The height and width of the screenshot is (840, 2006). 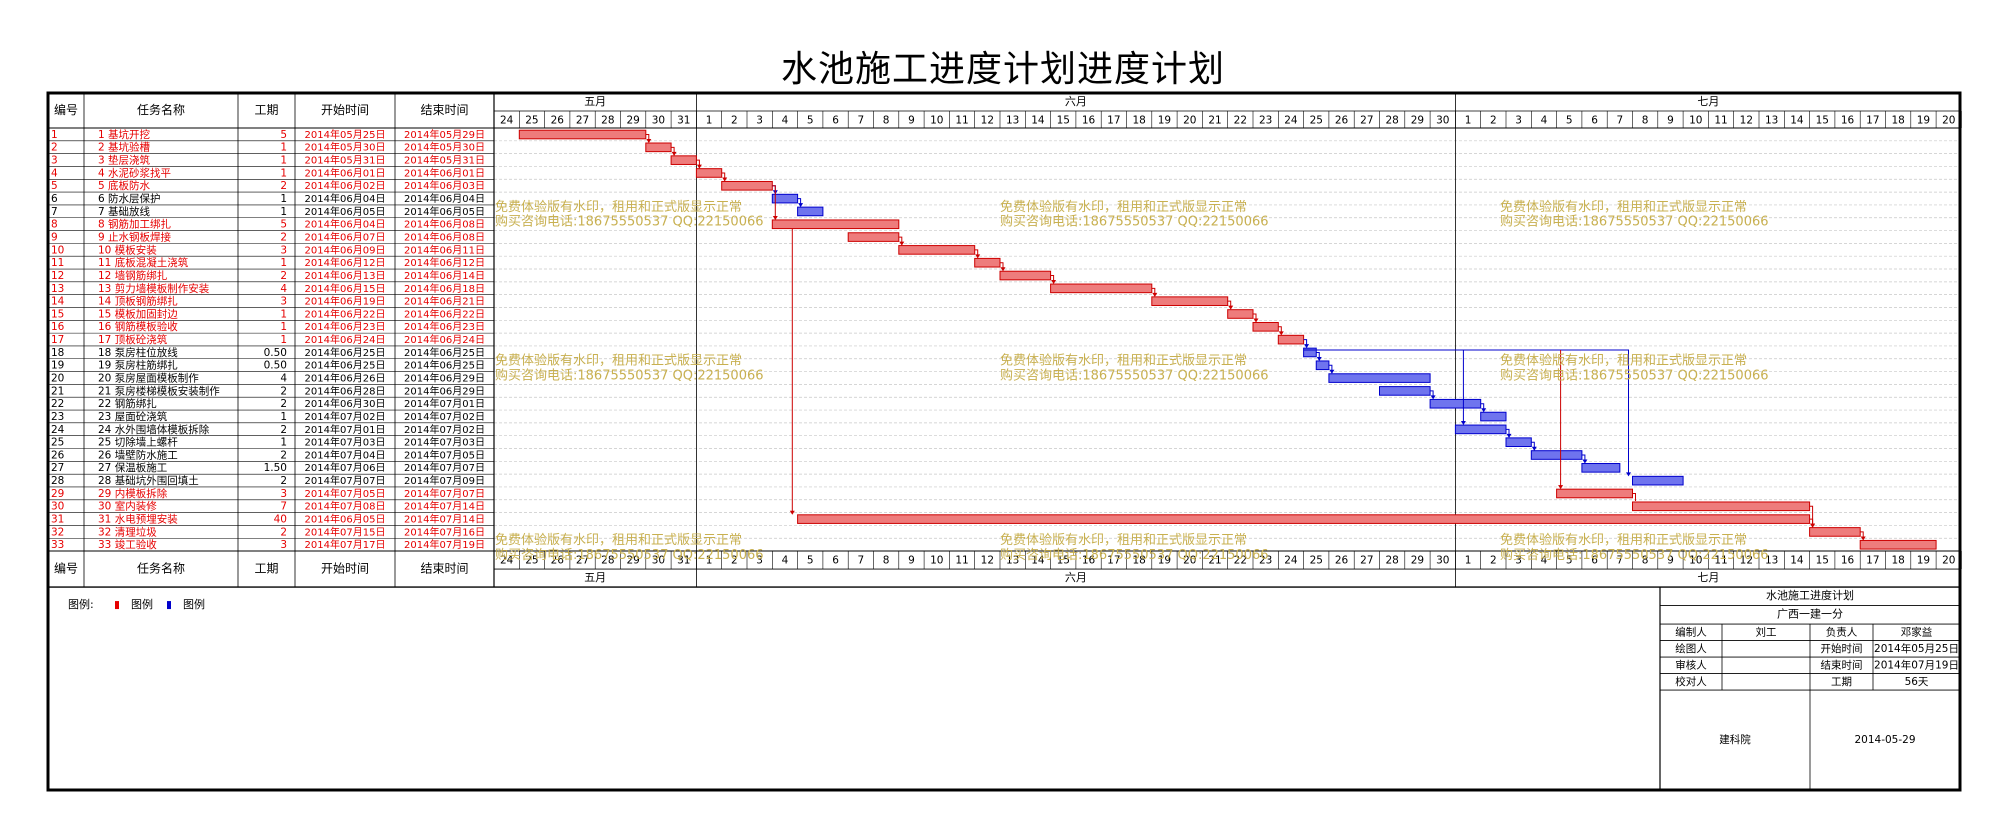 I want to click on footer-day-label: 29, so click(x=632, y=561).